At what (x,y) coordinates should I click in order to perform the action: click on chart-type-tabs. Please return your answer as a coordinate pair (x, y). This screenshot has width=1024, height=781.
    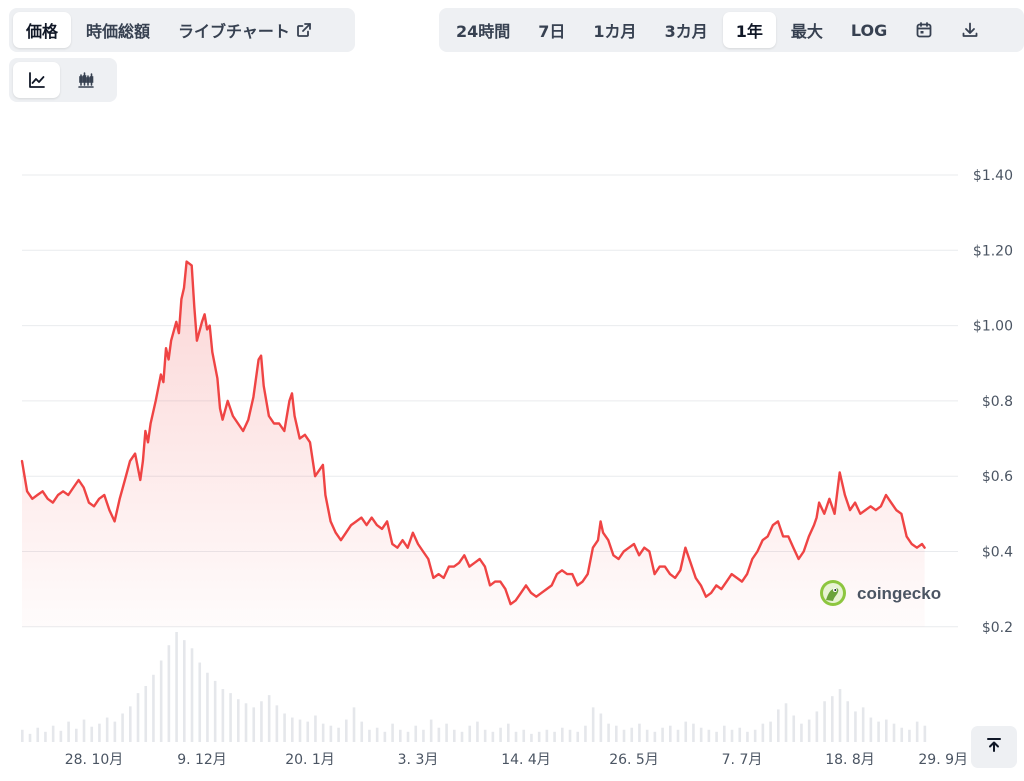
    Looking at the image, I should click on (63, 80).